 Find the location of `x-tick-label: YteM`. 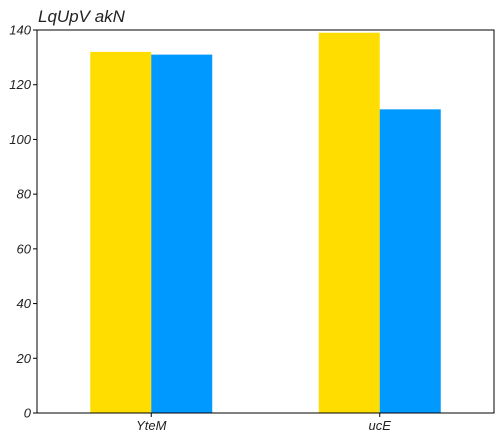

x-tick-label: YteM is located at coordinates (151, 425).